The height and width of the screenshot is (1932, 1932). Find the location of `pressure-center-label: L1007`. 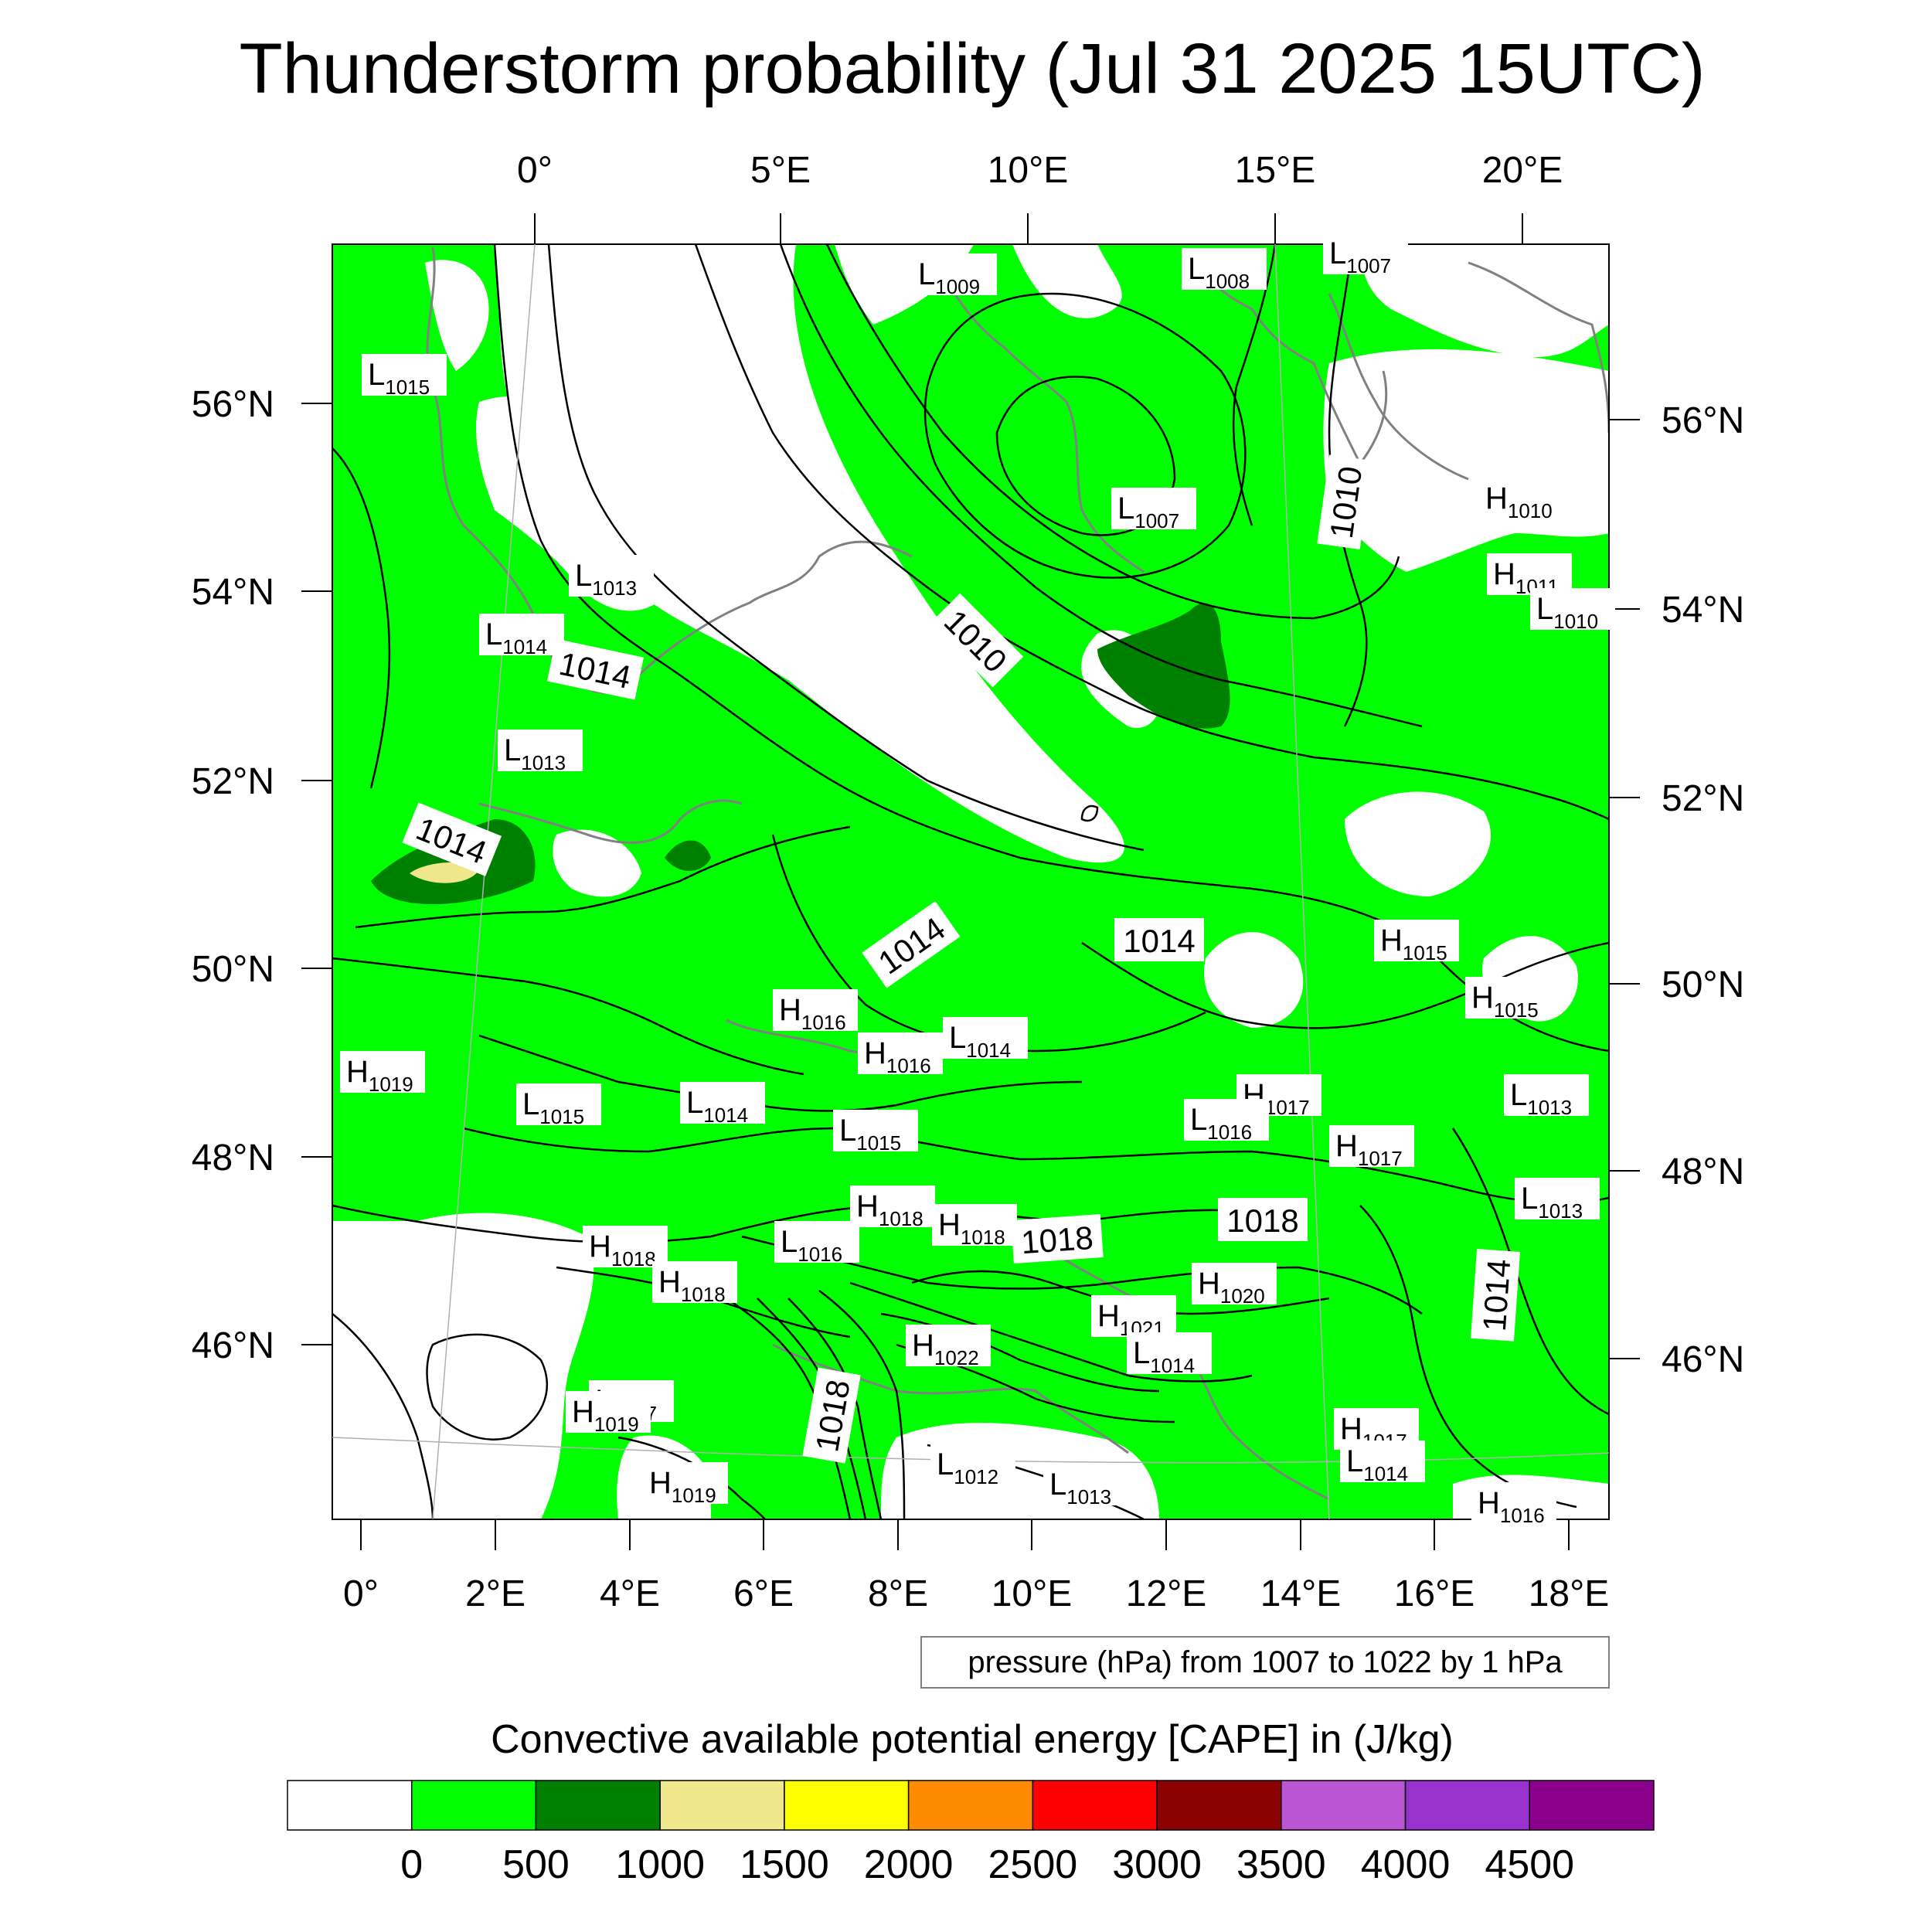

pressure-center-label: L1007 is located at coordinates (1148, 512).